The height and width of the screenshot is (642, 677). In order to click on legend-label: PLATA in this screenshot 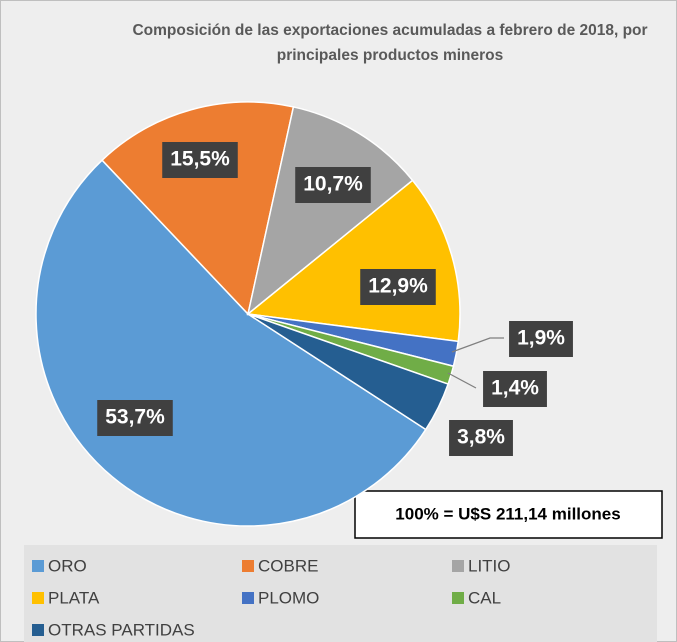, I will do `click(74, 597)`.